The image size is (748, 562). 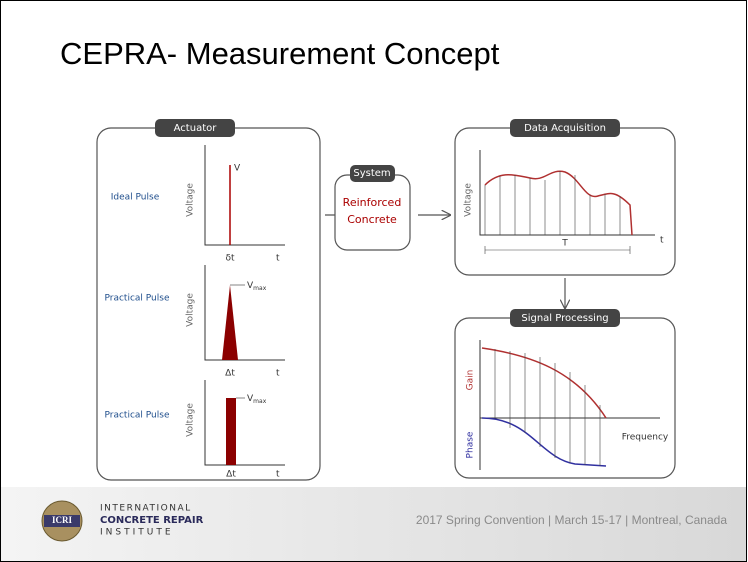 What do you see at coordinates (372, 202) in the screenshot?
I see `system-text: Reinforced` at bounding box center [372, 202].